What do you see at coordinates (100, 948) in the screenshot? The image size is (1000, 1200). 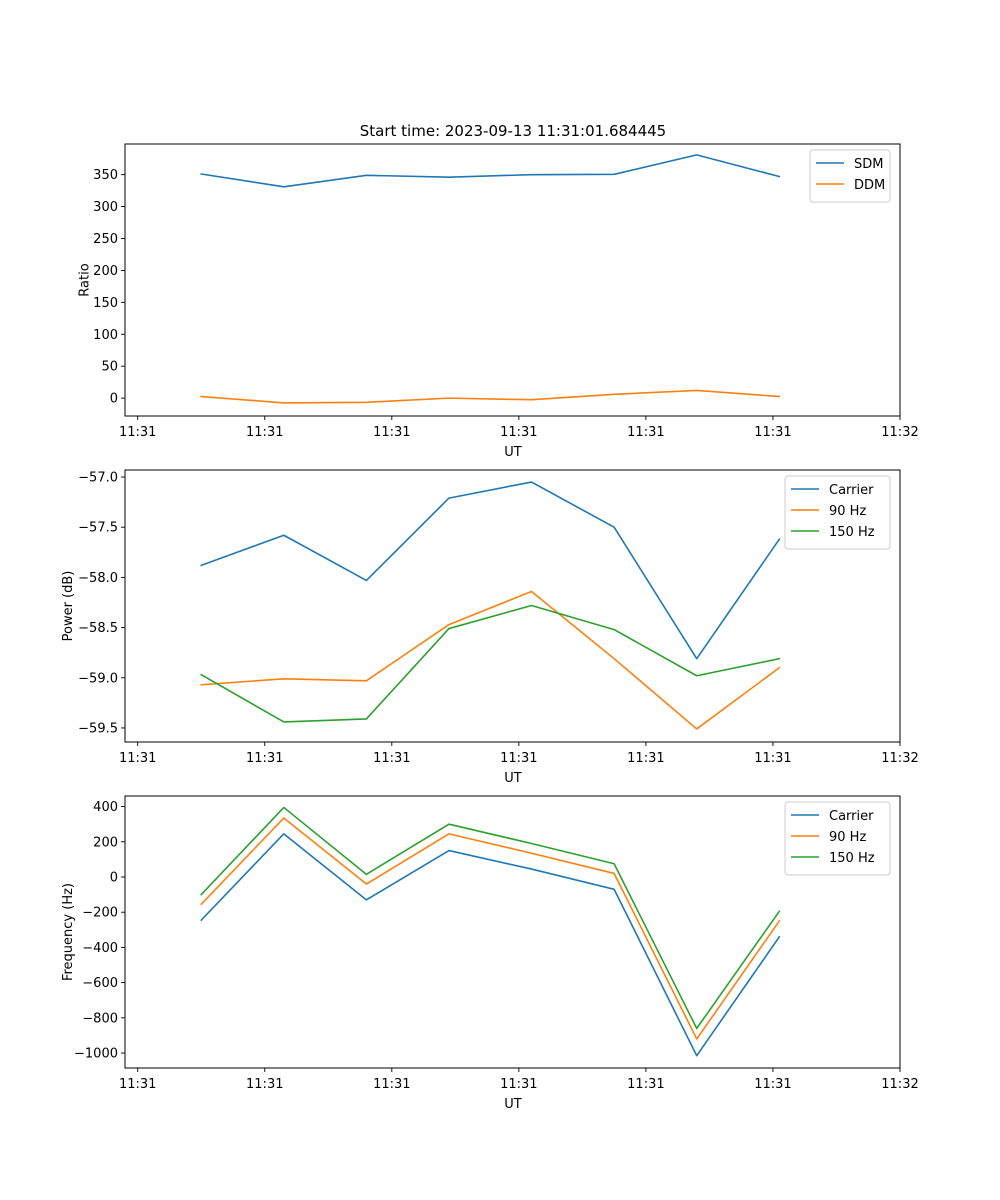 I see `y-tick-label: −400` at bounding box center [100, 948].